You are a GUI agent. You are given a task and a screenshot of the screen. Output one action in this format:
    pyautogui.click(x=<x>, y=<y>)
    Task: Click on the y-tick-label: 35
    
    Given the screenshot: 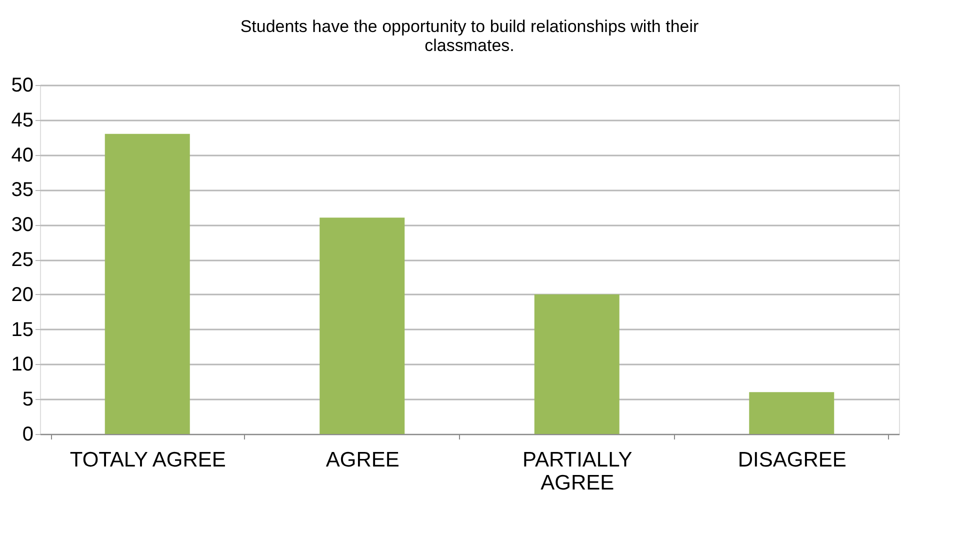 What is the action you would take?
    pyautogui.click(x=22, y=190)
    